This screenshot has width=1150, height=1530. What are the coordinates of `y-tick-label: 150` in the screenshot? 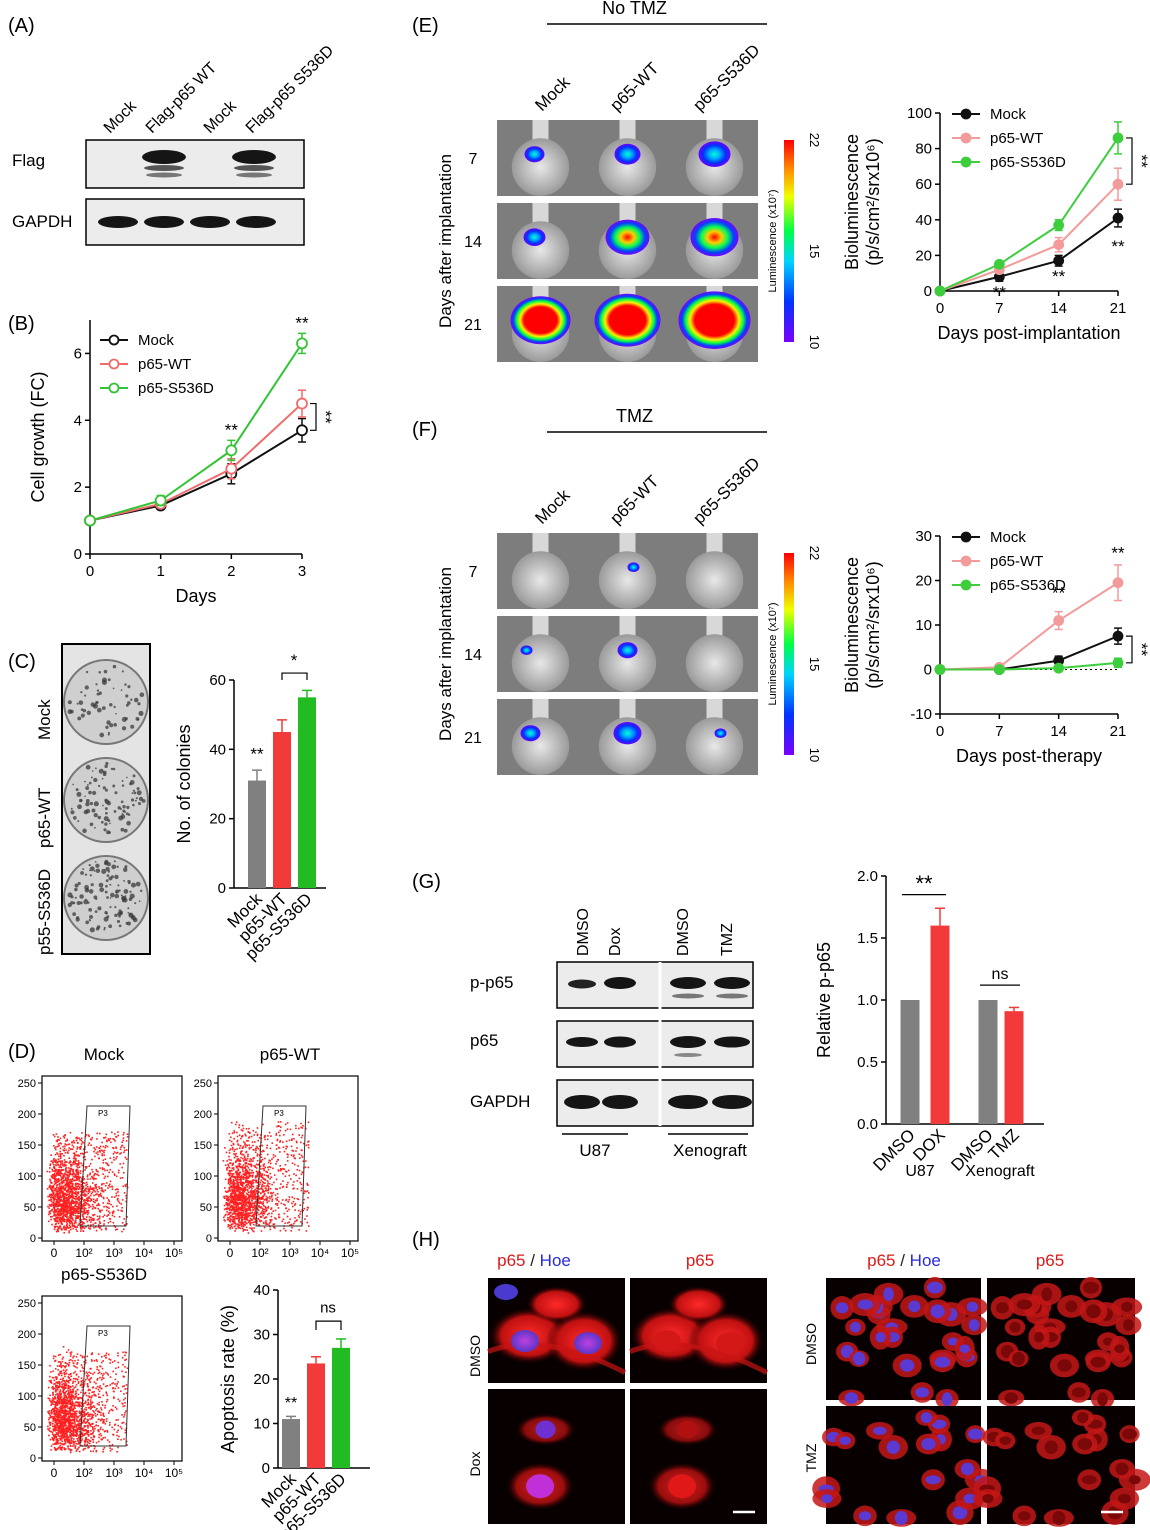 It's located at (27, 1146).